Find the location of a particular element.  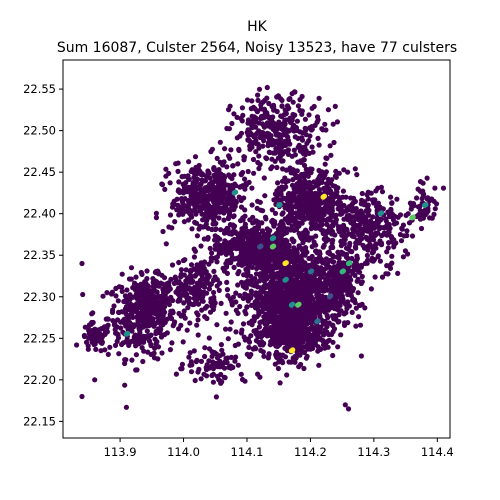

chart-title: HK is located at coordinates (257, 27).